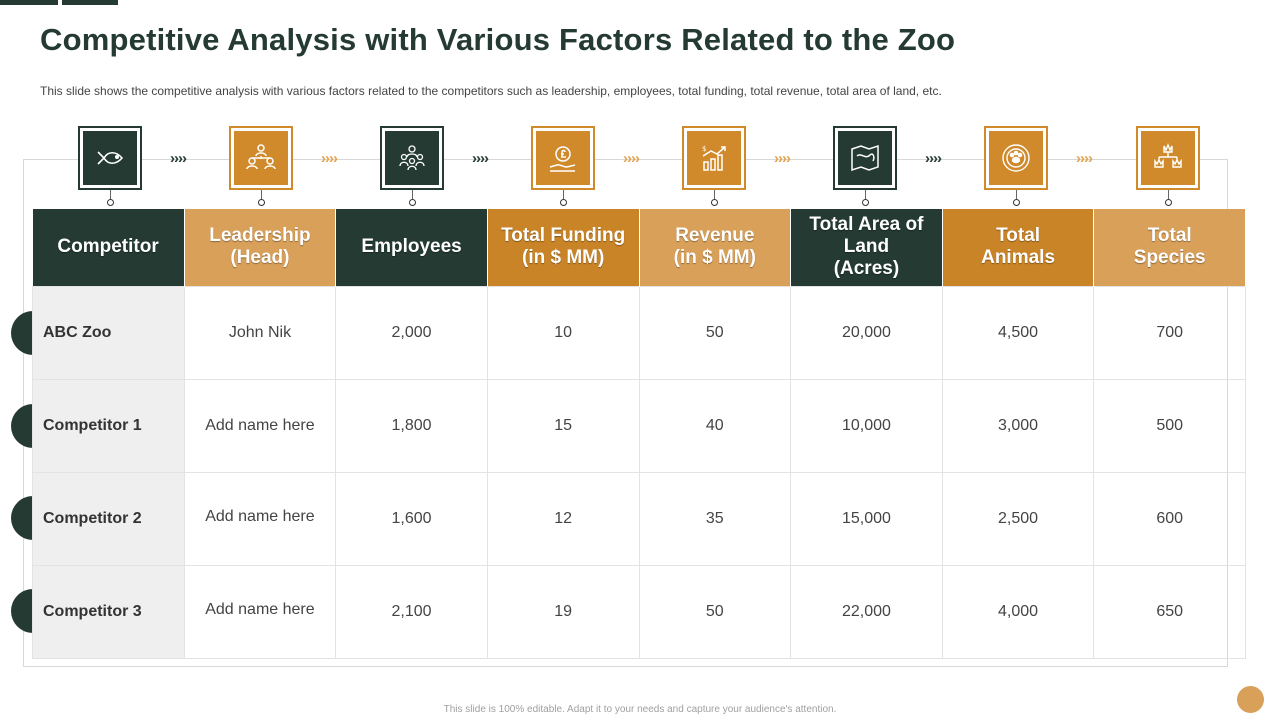 The width and height of the screenshot is (1280, 720). What do you see at coordinates (1169, 247) in the screenshot?
I see `header-total-species: Total Species` at bounding box center [1169, 247].